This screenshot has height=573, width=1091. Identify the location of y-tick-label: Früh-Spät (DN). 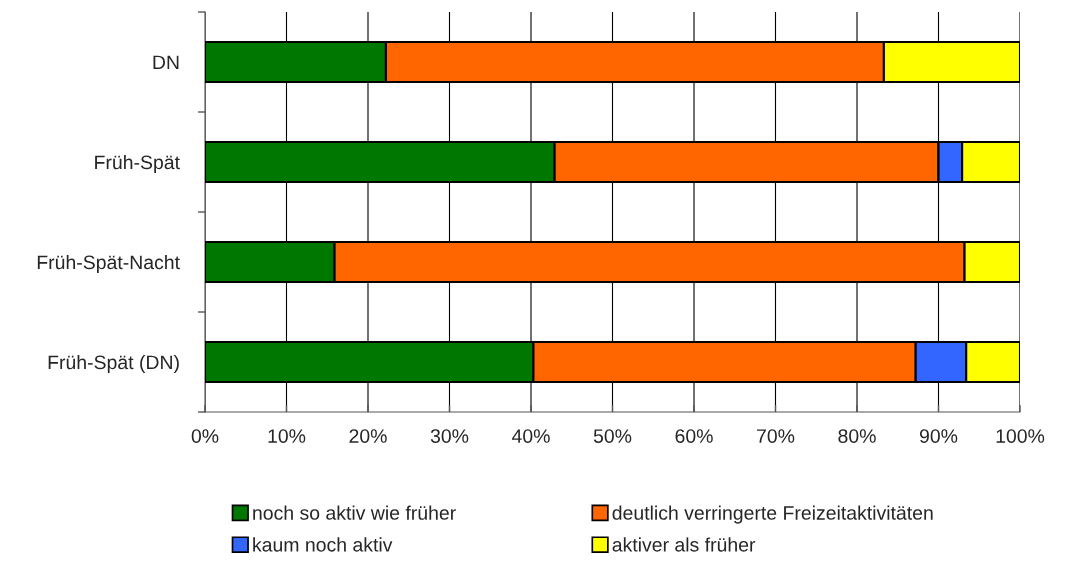
(113, 364).